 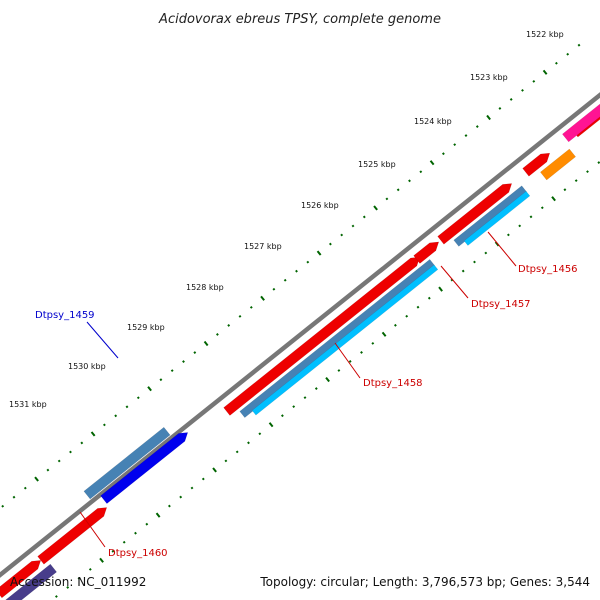 What do you see at coordinates (548, 269) in the screenshot?
I see `gene-label: Dtpsy_1456` at bounding box center [548, 269].